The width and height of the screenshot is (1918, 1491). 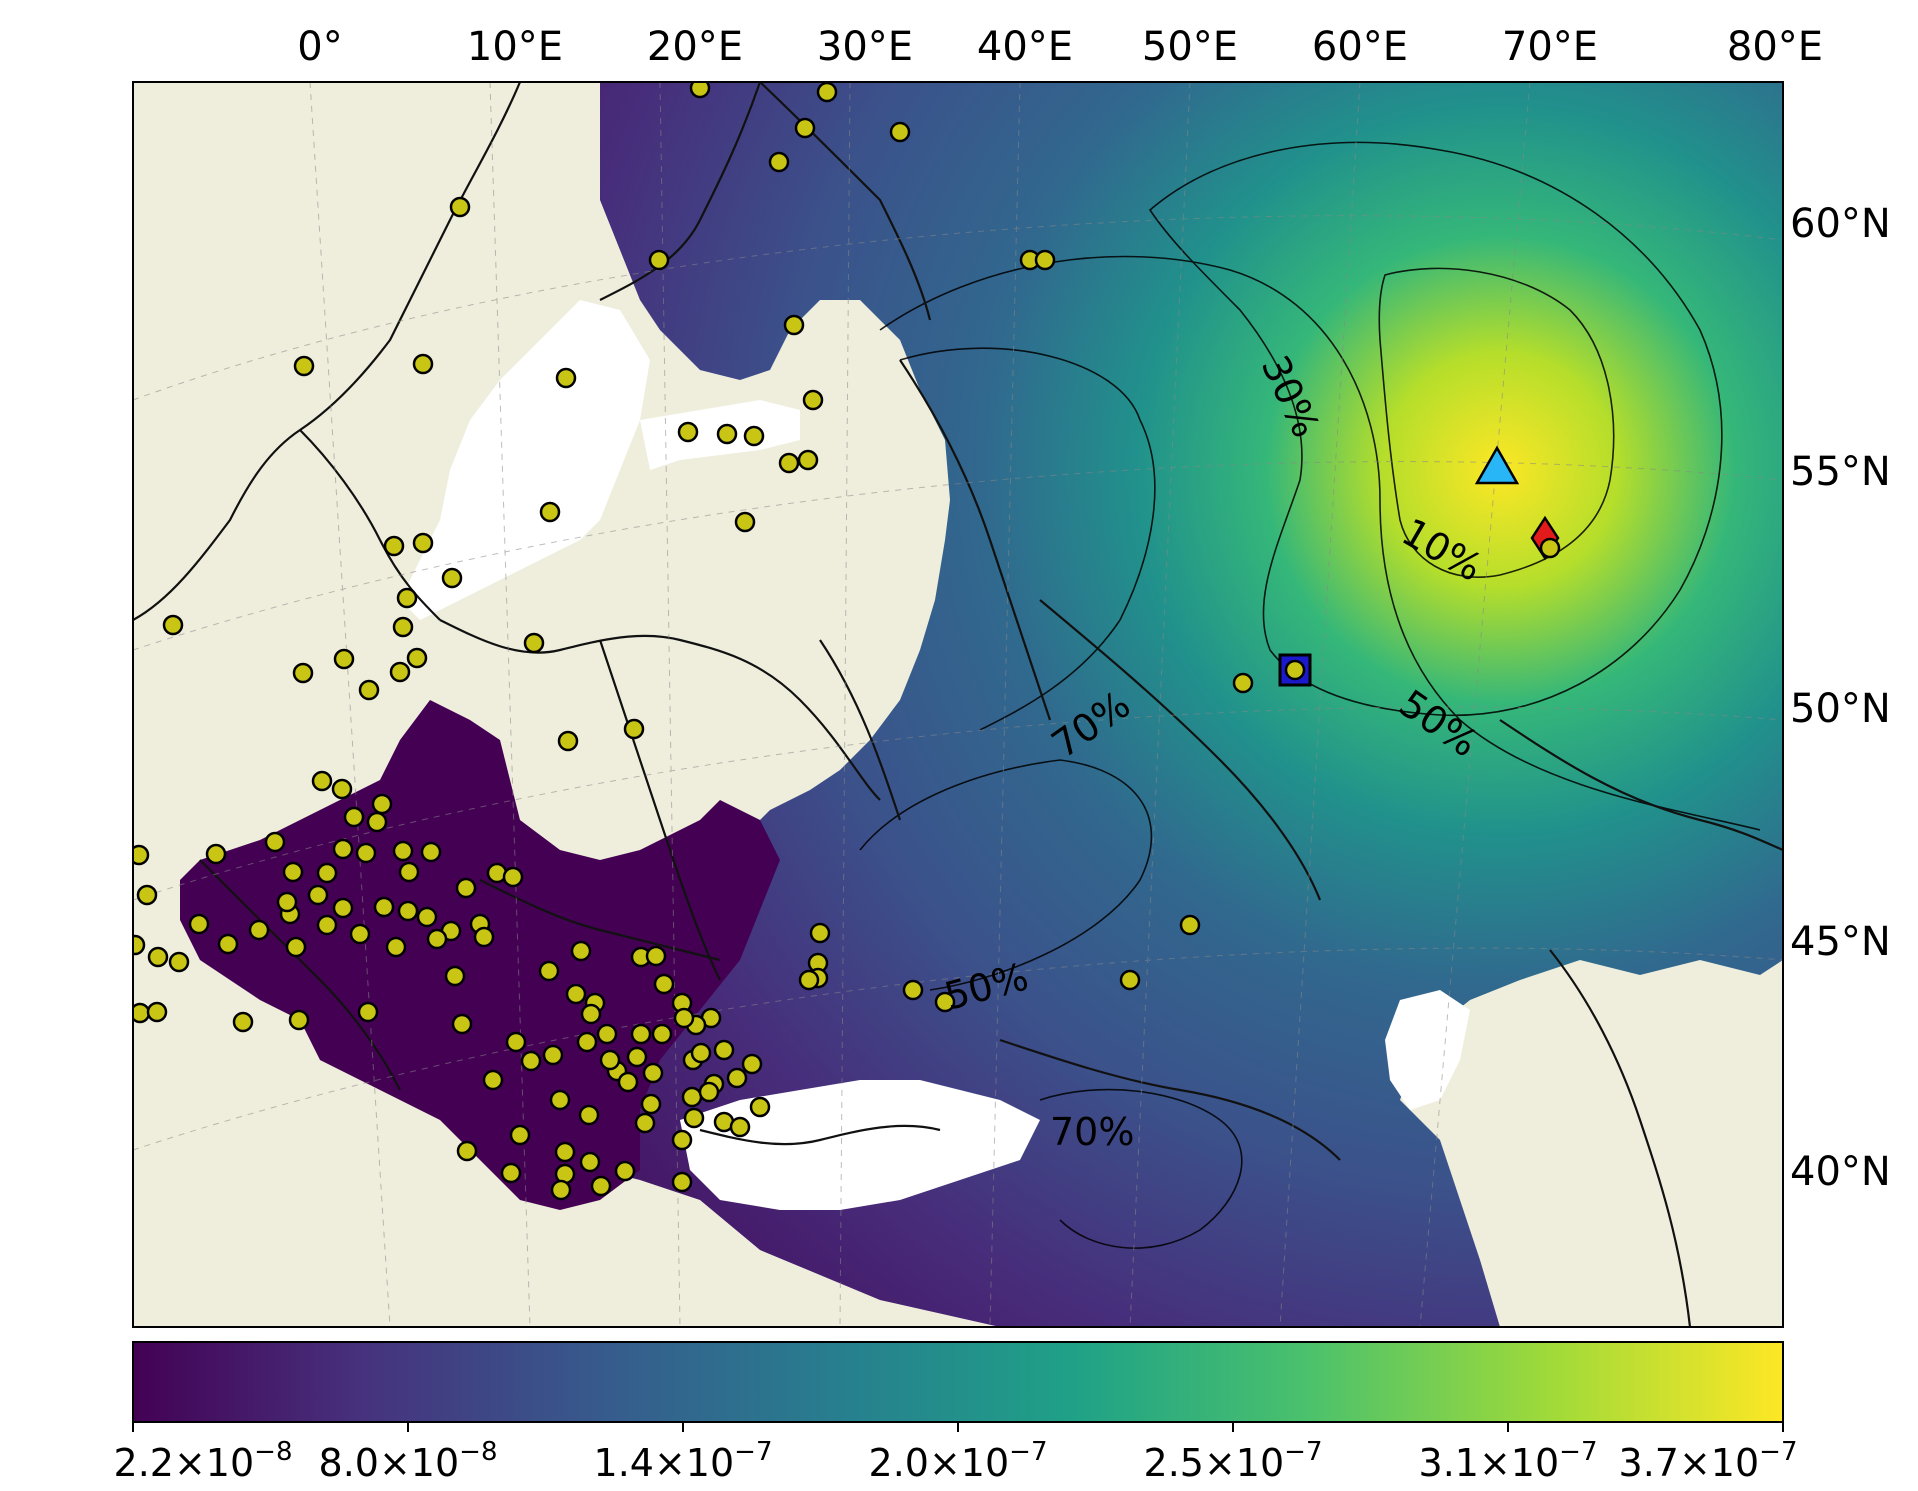 I want to click on lon-label-20e: 20°E, so click(x=695, y=47).